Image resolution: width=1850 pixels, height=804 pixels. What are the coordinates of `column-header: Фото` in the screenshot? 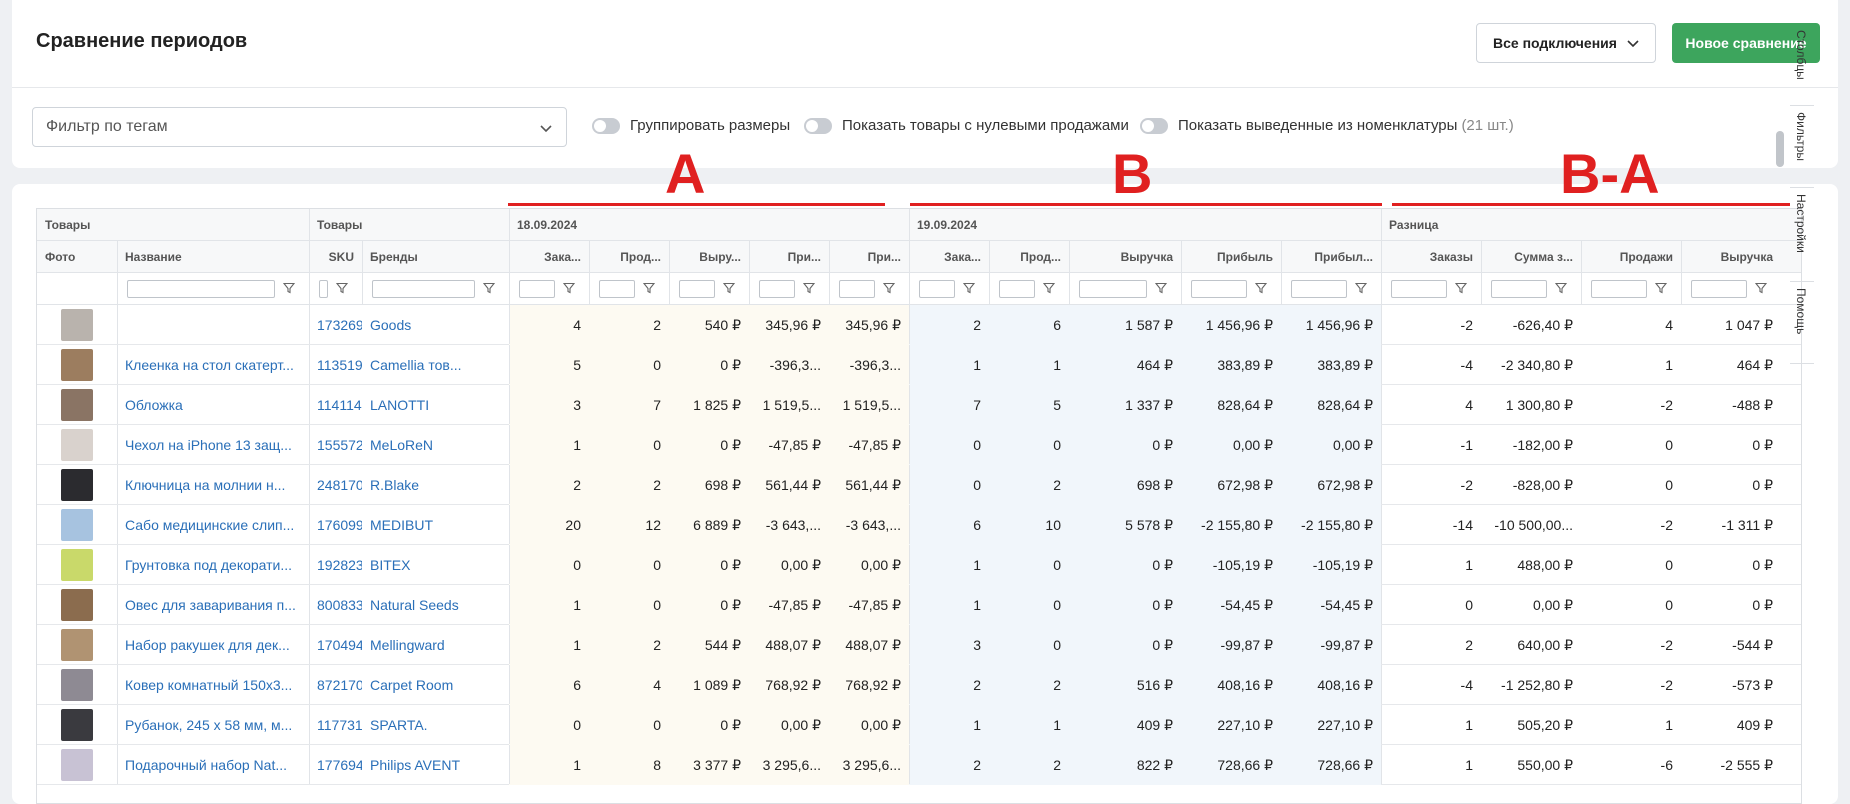 It's located at (60, 256).